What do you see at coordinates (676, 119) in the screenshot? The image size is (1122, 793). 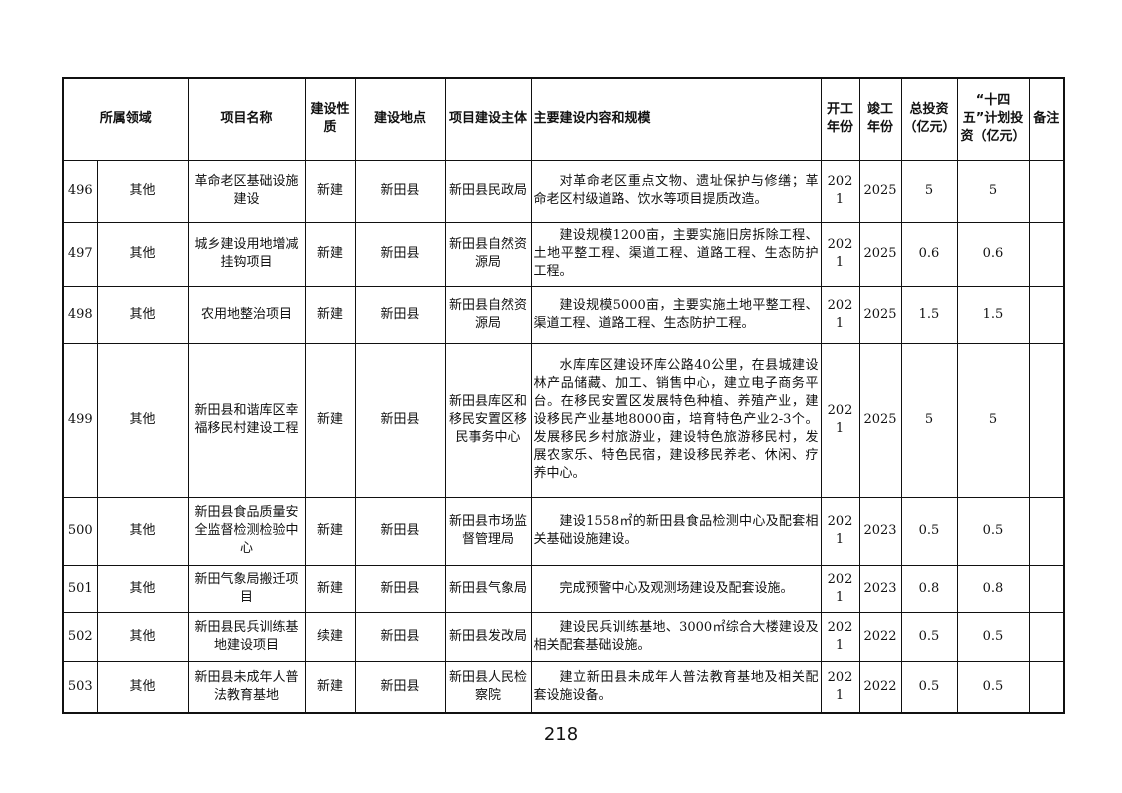 I see `header-content: 主要建设内容和规模` at bounding box center [676, 119].